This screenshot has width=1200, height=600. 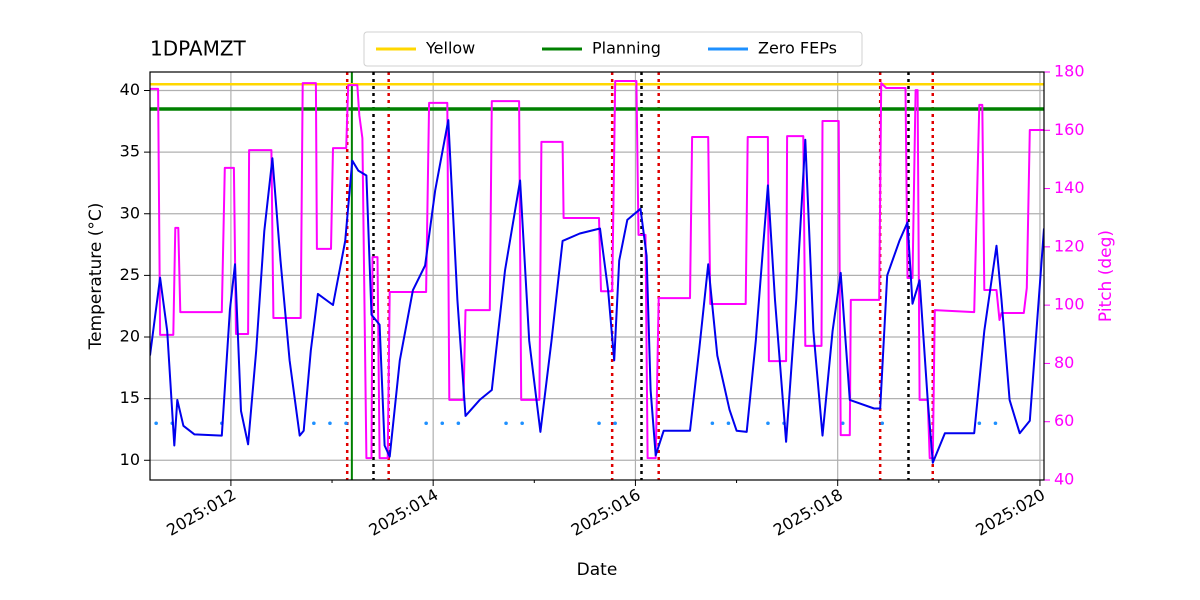 I want to click on x-tick-label: 2025:012, so click(x=201, y=512).